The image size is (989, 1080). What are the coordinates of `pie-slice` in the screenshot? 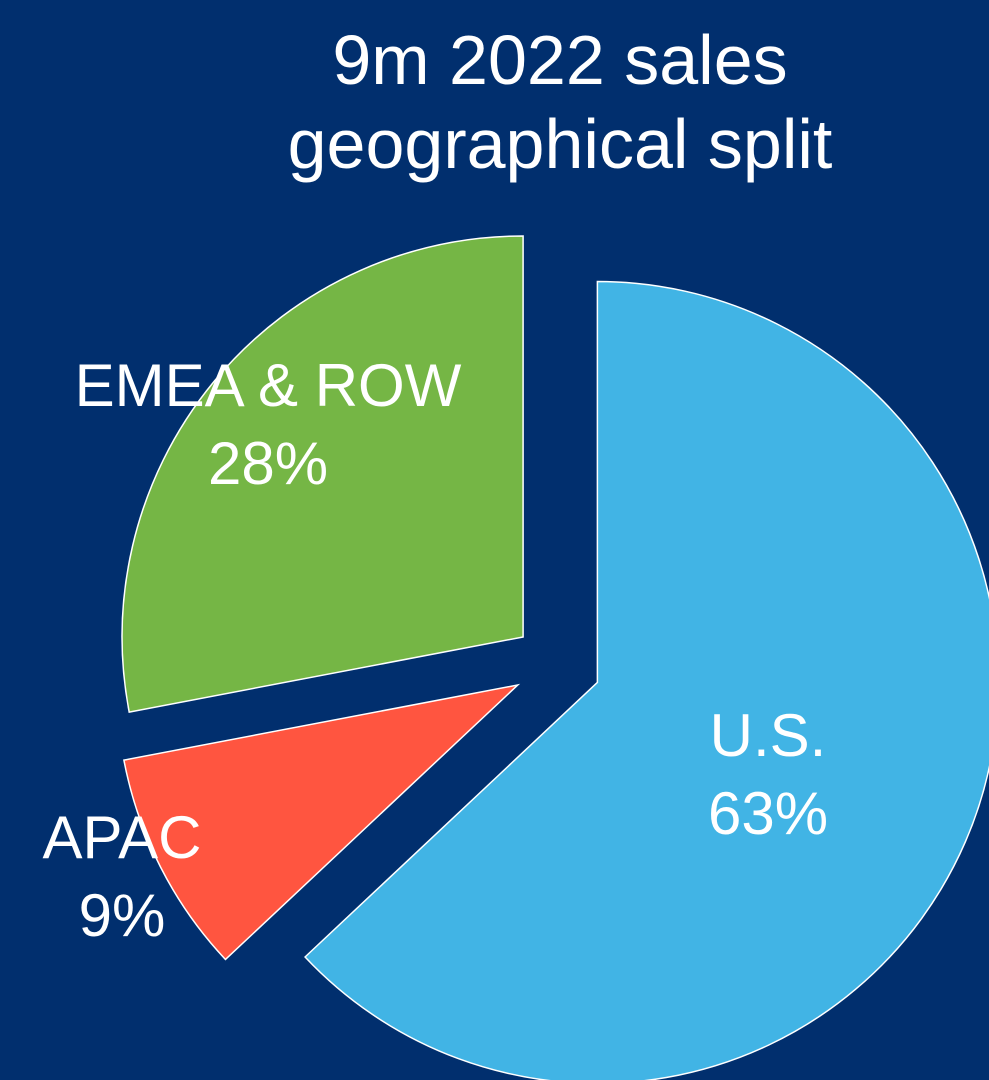 It's located at (322, 822).